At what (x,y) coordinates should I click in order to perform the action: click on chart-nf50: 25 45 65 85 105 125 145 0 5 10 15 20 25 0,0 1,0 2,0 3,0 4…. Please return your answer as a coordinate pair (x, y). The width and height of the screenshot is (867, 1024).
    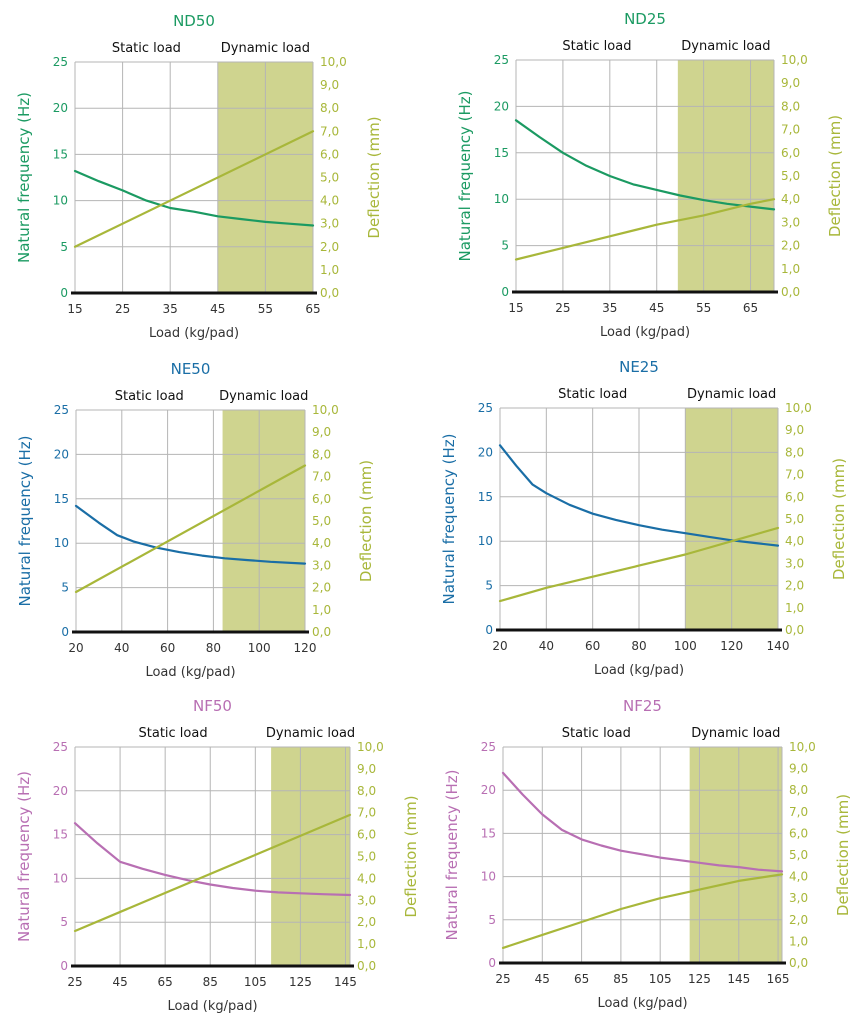
    Looking at the image, I should click on (217, 855).